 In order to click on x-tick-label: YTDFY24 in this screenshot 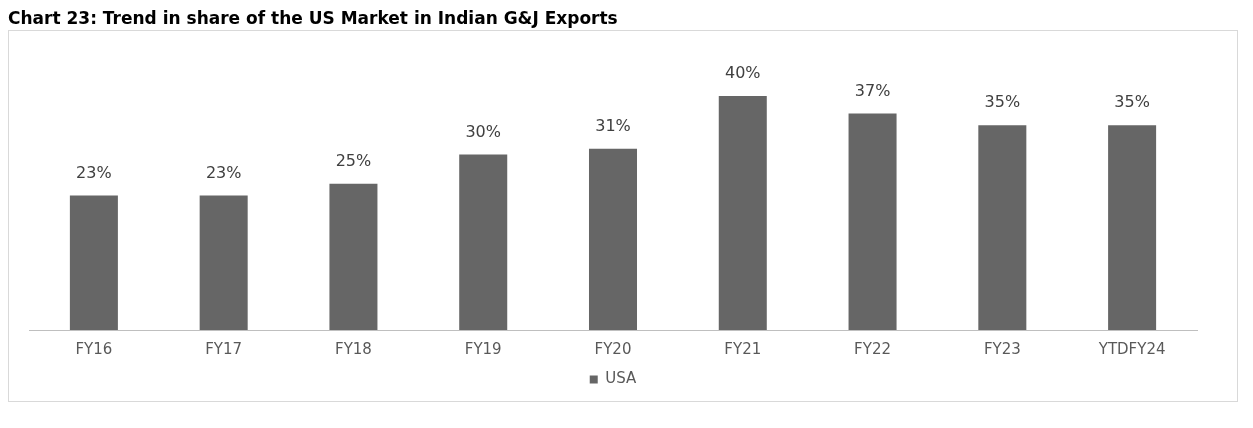, I will do `click(1131, 348)`.